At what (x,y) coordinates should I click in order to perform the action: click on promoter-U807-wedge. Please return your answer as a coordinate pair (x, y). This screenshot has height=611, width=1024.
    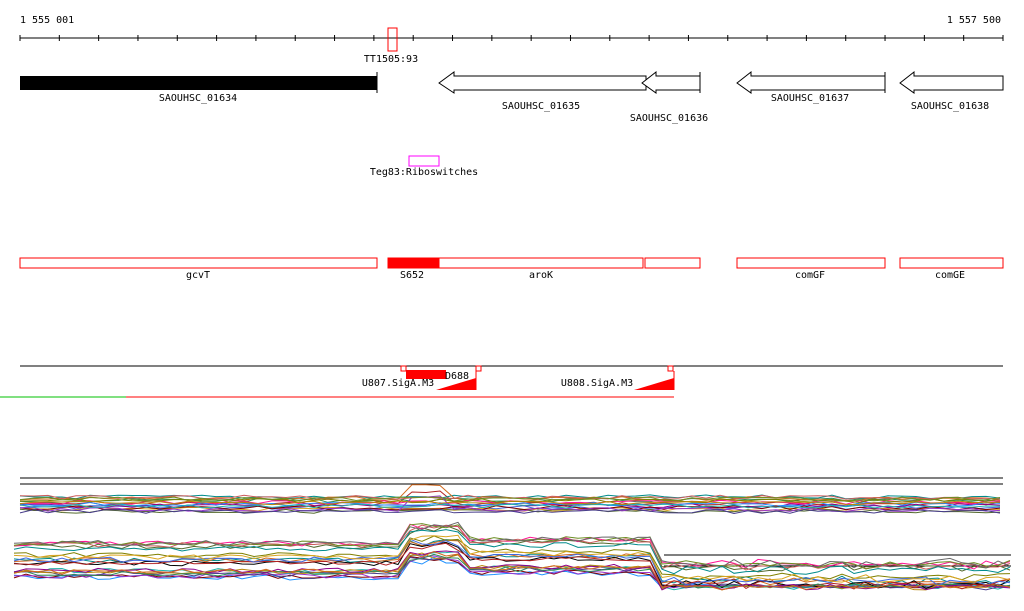
    Looking at the image, I should click on (456, 384).